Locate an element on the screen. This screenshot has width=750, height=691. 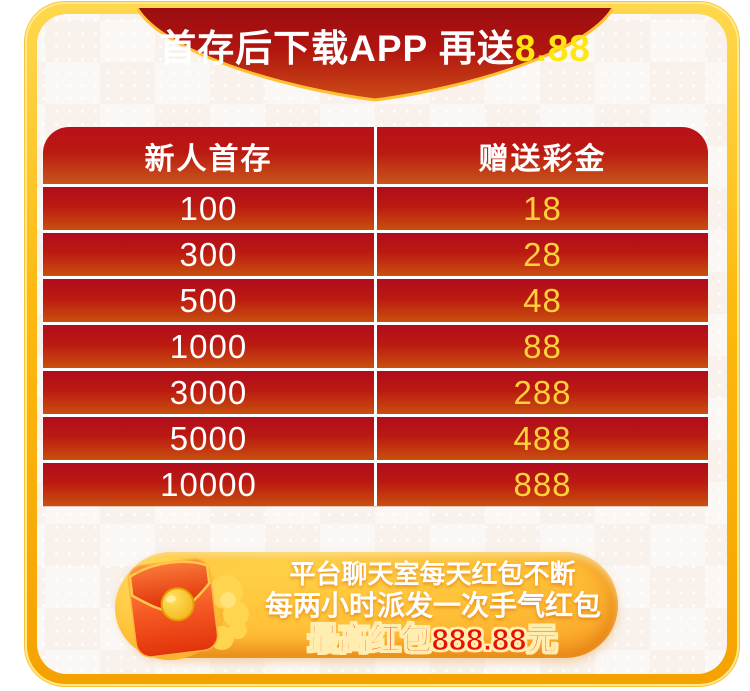
red-envelope-icon is located at coordinates (182, 608).